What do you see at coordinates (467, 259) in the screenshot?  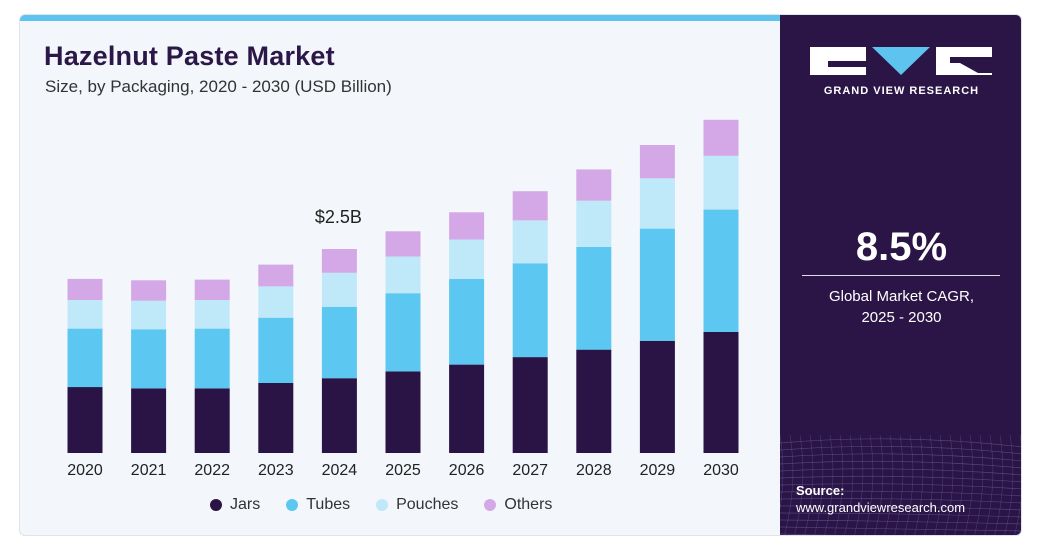 I see `bar-segment-pouches-2026` at bounding box center [467, 259].